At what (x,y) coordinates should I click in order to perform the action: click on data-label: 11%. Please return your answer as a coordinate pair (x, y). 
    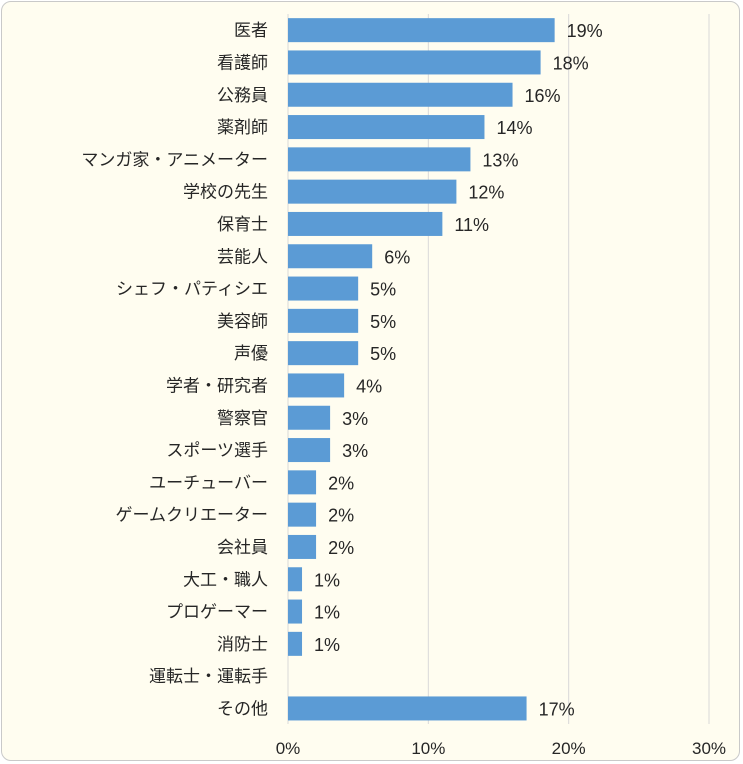
    Looking at the image, I should click on (471, 225).